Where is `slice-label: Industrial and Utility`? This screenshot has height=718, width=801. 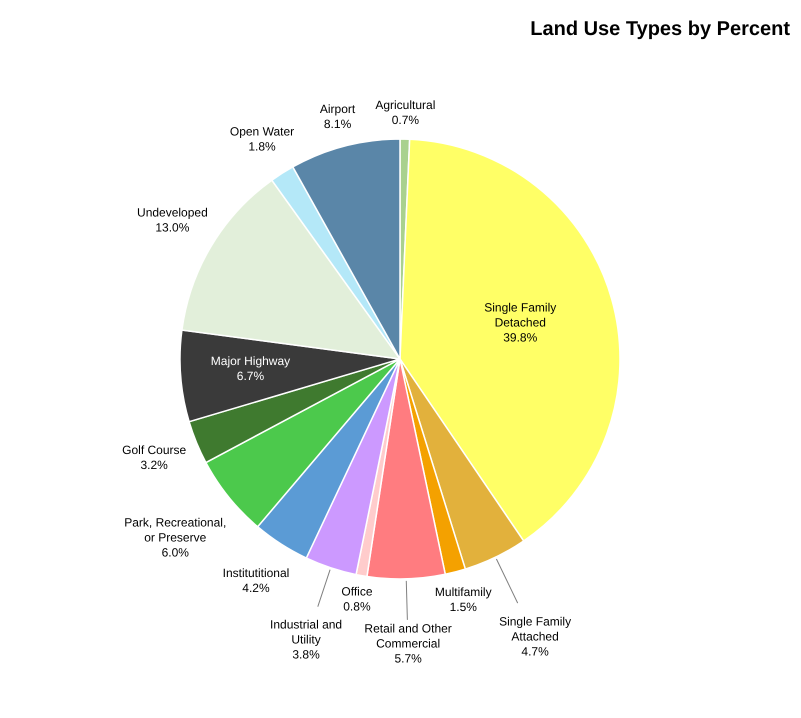 slice-label: Industrial and Utility is located at coordinates (306, 632).